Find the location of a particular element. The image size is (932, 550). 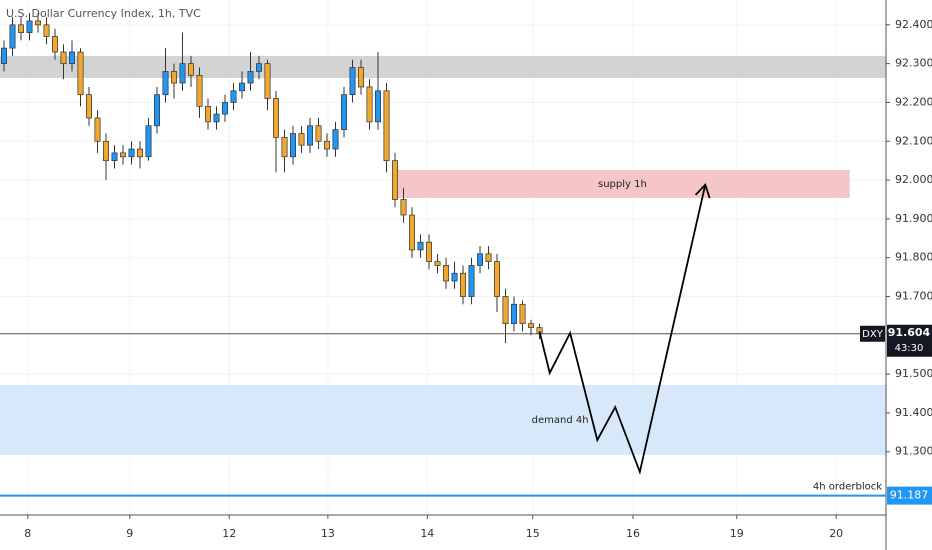

price-tag-label: 91.604 is located at coordinates (909, 332).